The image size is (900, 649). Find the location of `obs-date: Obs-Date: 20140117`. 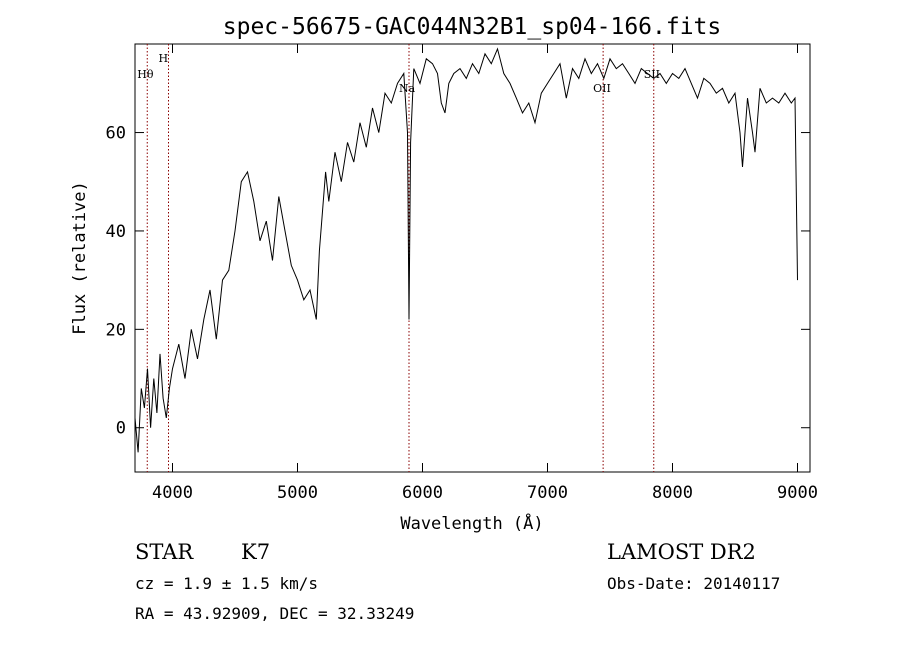

obs-date: Obs-Date: 20140117 is located at coordinates (694, 583).